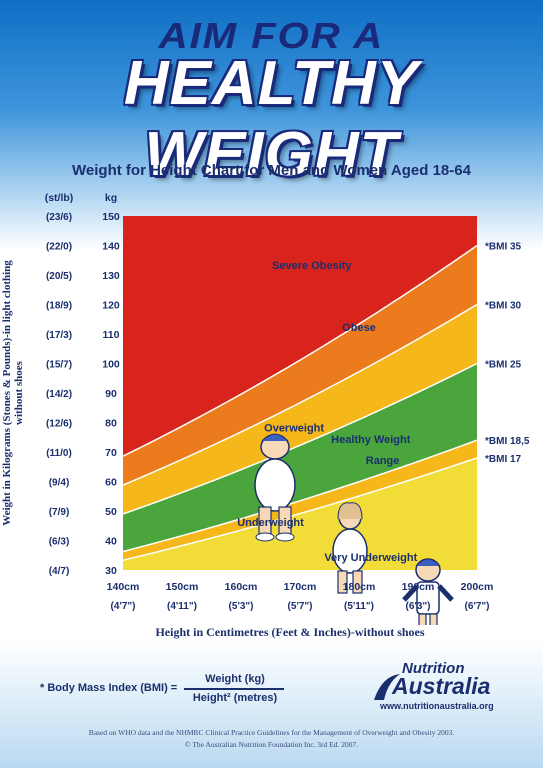 The image size is (543, 768). I want to click on bmi-denominator: Height² (metres), so click(235, 698).